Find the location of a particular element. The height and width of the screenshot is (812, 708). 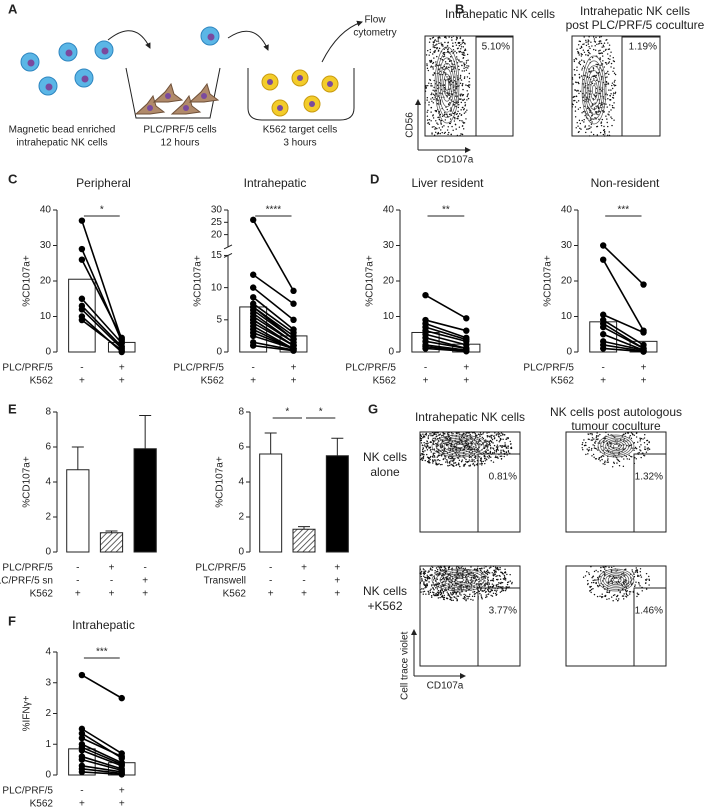

y-tick-label: 5 is located at coordinates (219, 319).